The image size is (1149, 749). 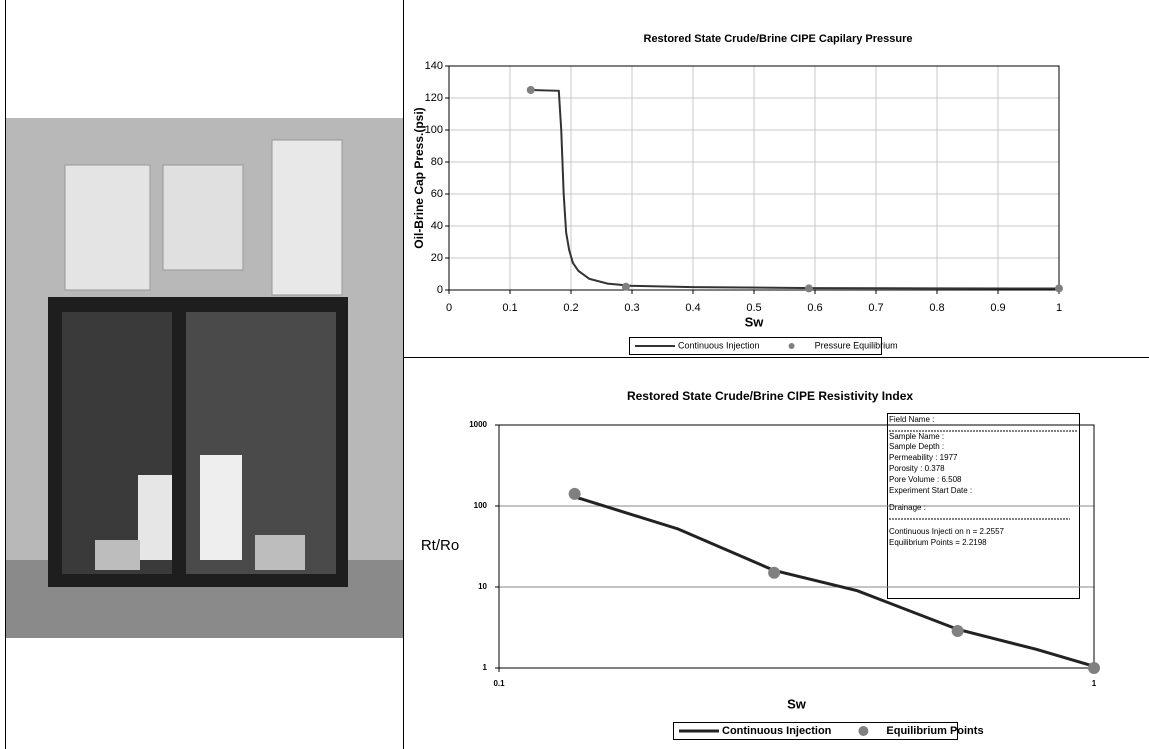 What do you see at coordinates (916, 436) in the screenshot?
I see `info-text: Sample Name :` at bounding box center [916, 436].